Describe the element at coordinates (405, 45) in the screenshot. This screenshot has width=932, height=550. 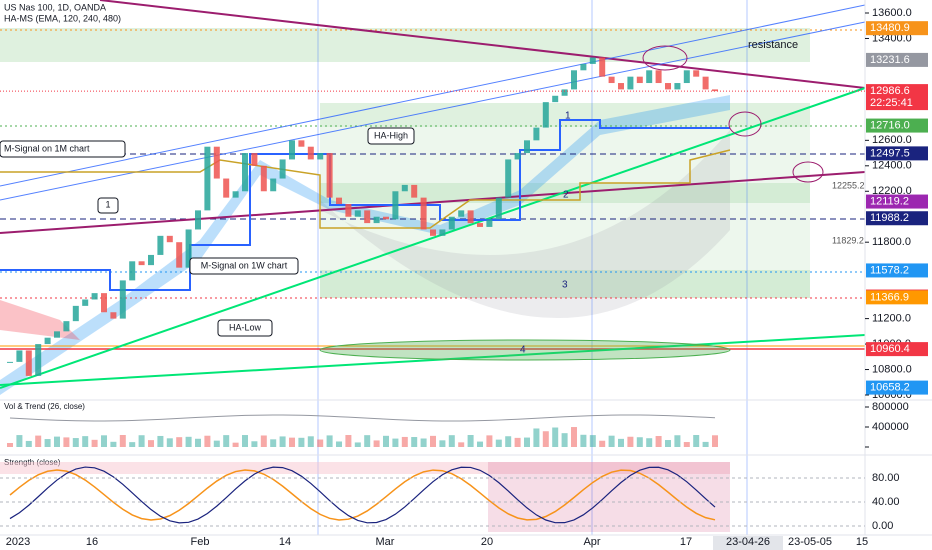
I see `resistance-zone` at that location.